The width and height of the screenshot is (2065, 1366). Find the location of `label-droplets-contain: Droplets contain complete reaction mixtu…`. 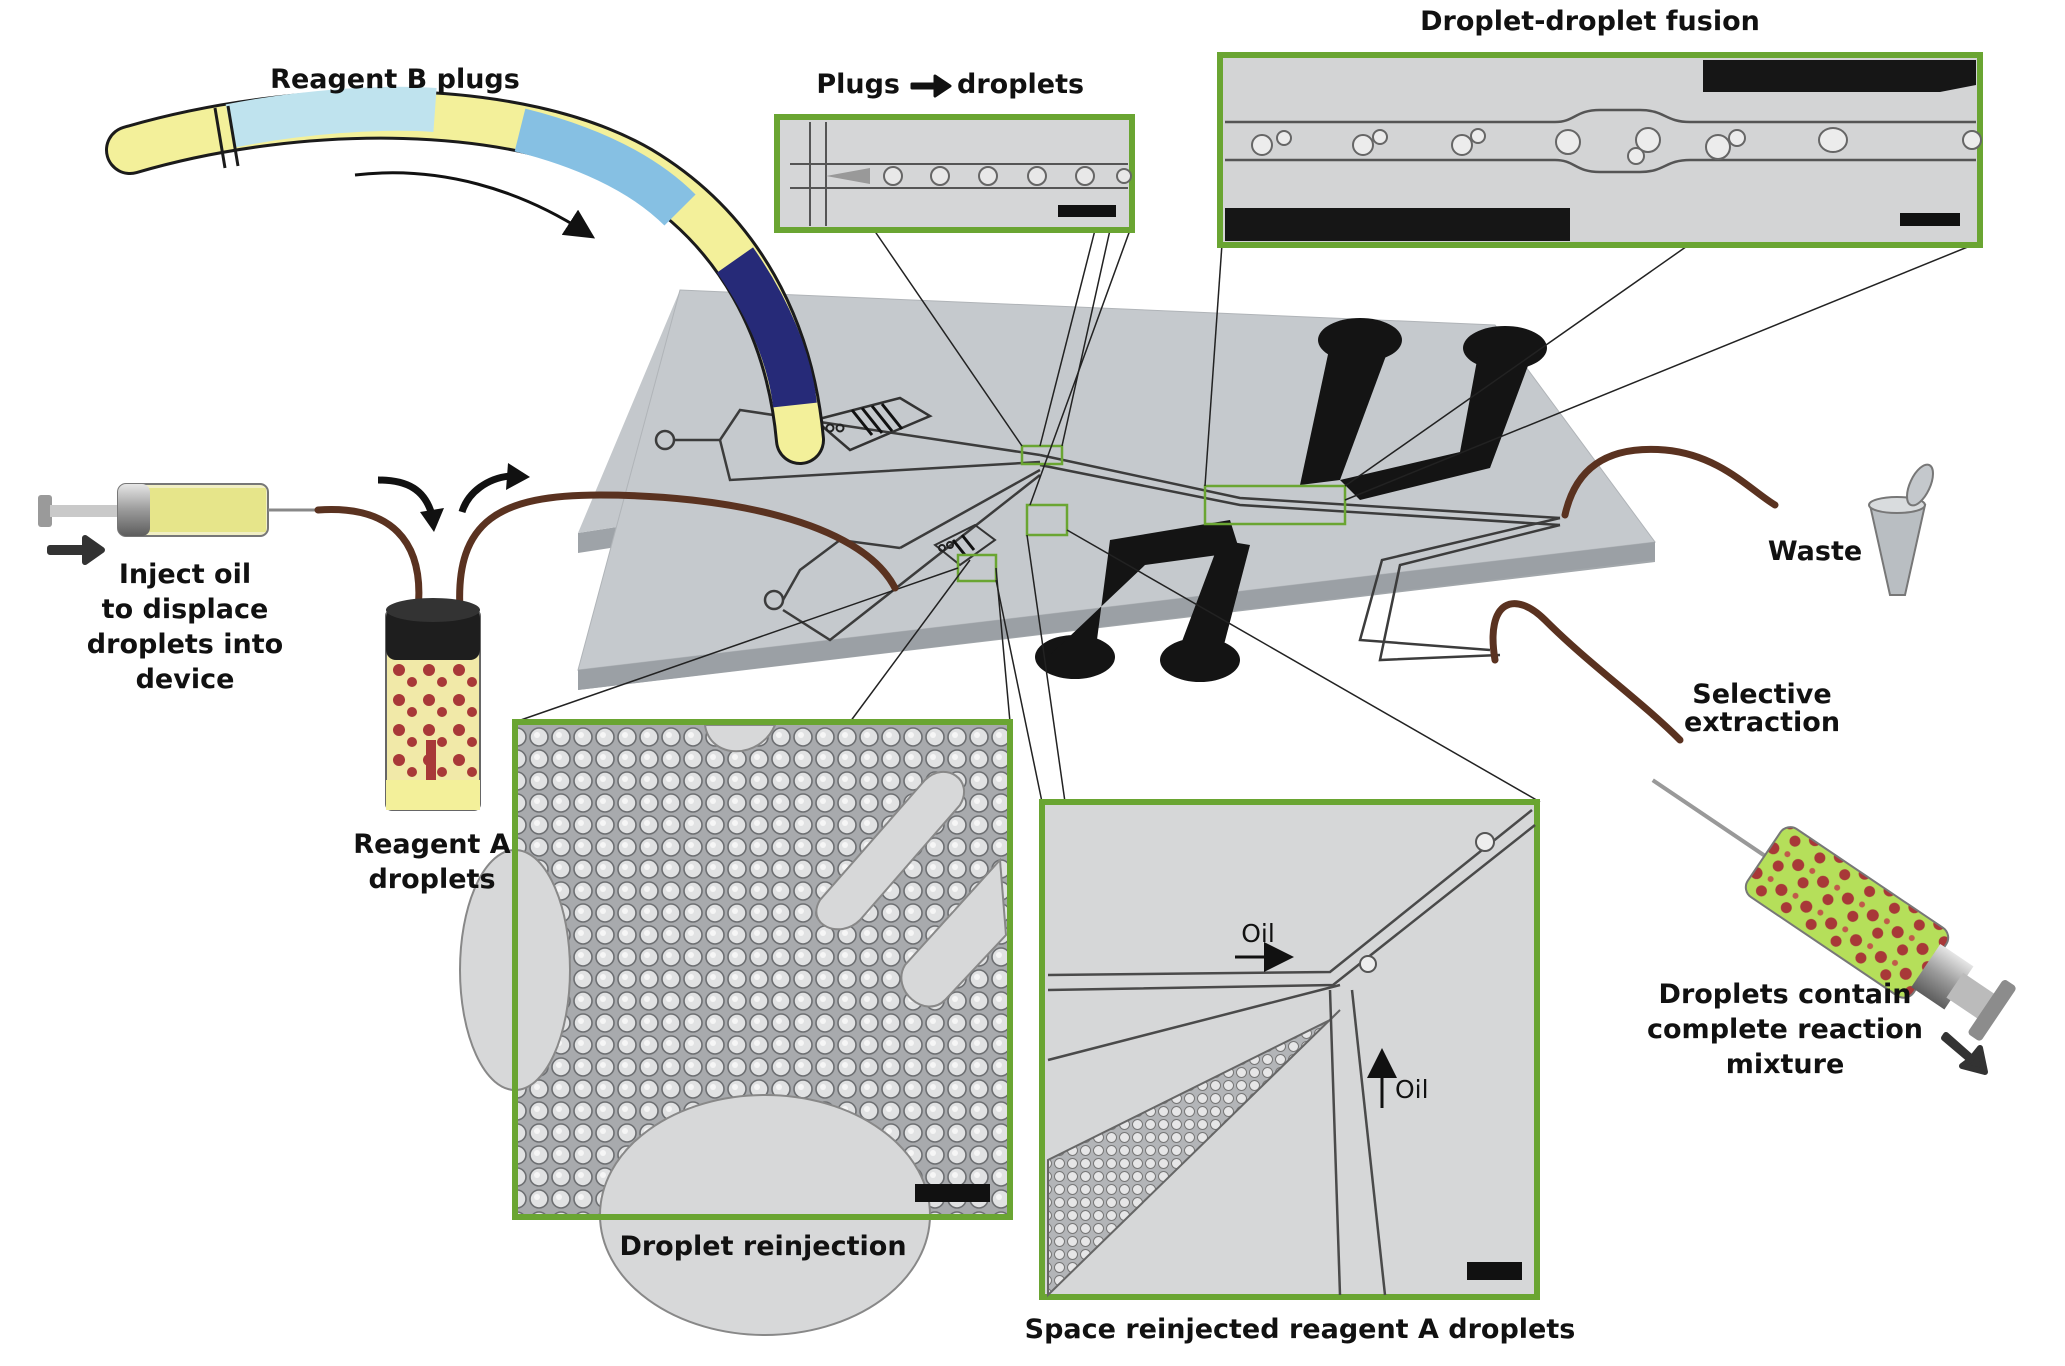

label-droplets-contain: Droplets contain complete reaction mixtu… is located at coordinates (1785, 1029).